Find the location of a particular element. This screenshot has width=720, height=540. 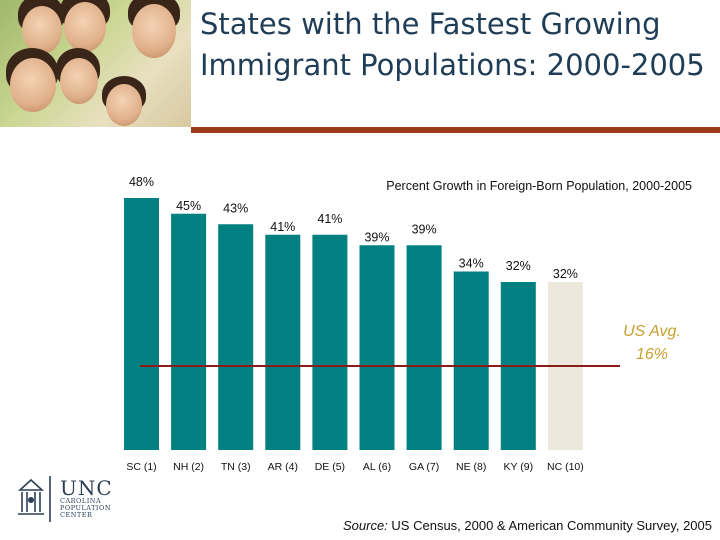

value-label-4: 41% is located at coordinates (329, 219).